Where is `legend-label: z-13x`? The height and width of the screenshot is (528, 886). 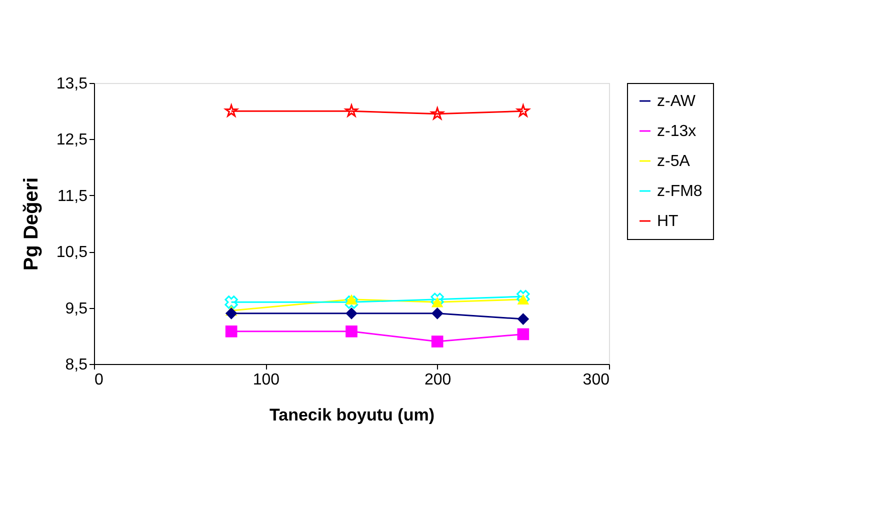
legend-label: z-13x is located at coordinates (676, 131).